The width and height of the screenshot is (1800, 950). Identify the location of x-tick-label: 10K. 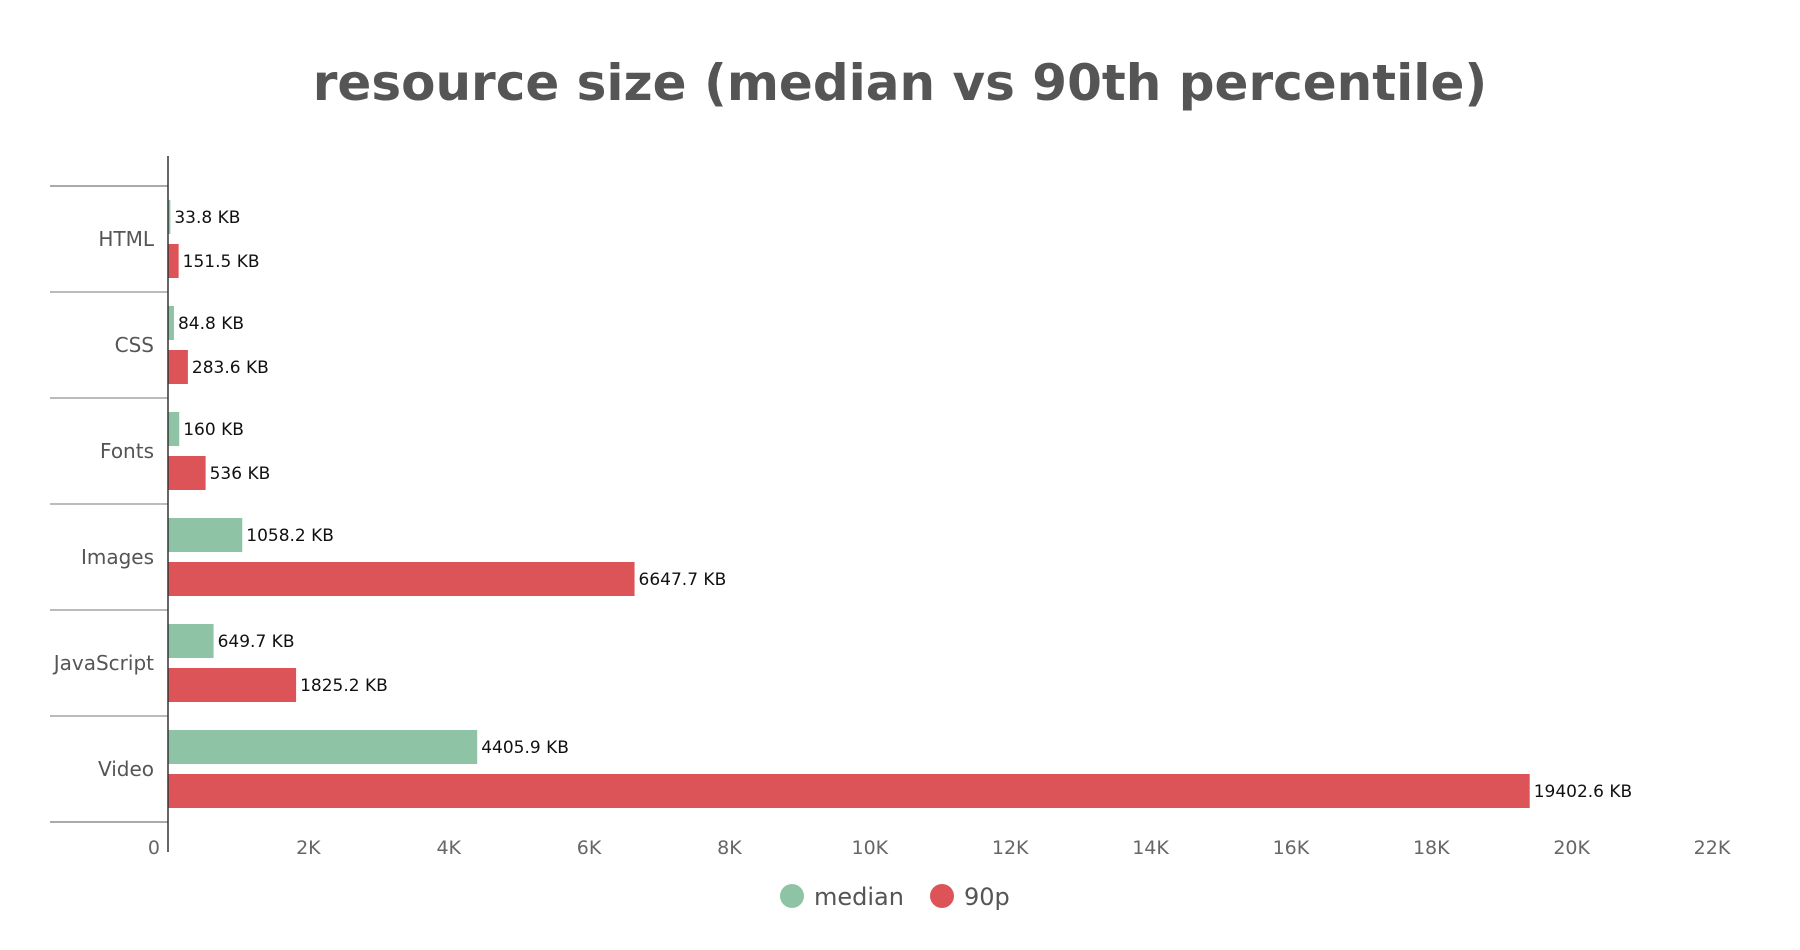
(869, 848).